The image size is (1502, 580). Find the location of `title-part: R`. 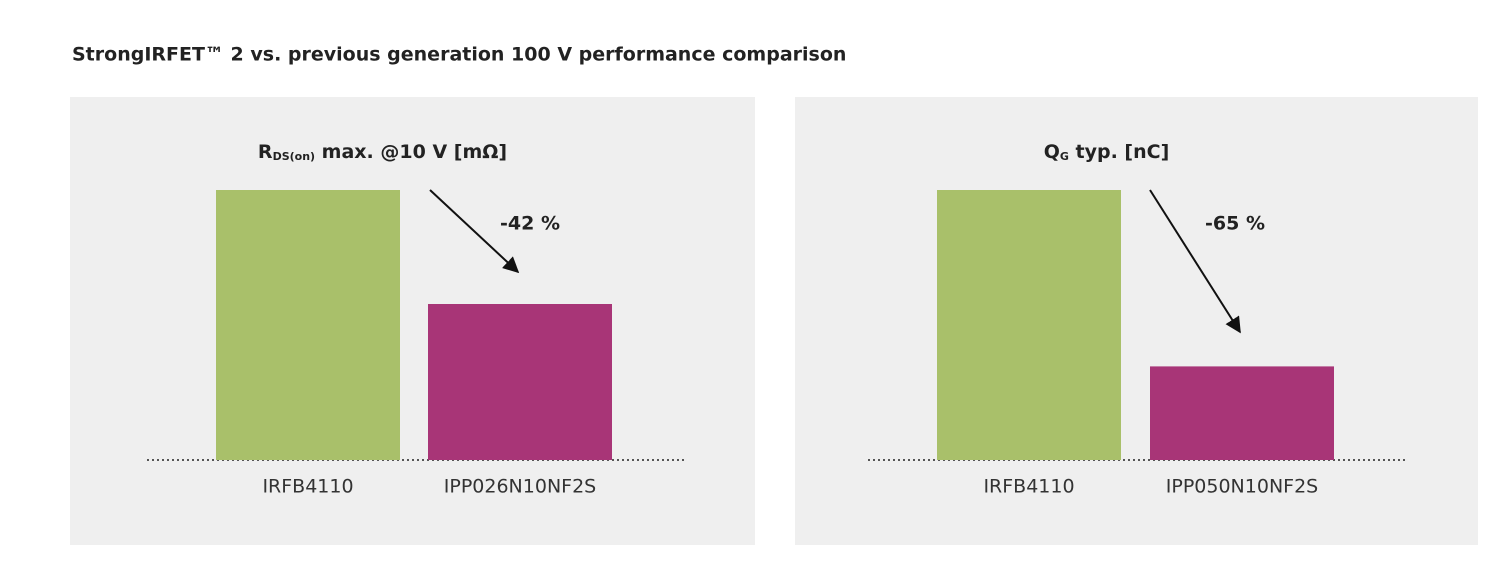

title-part: R is located at coordinates (265, 152).